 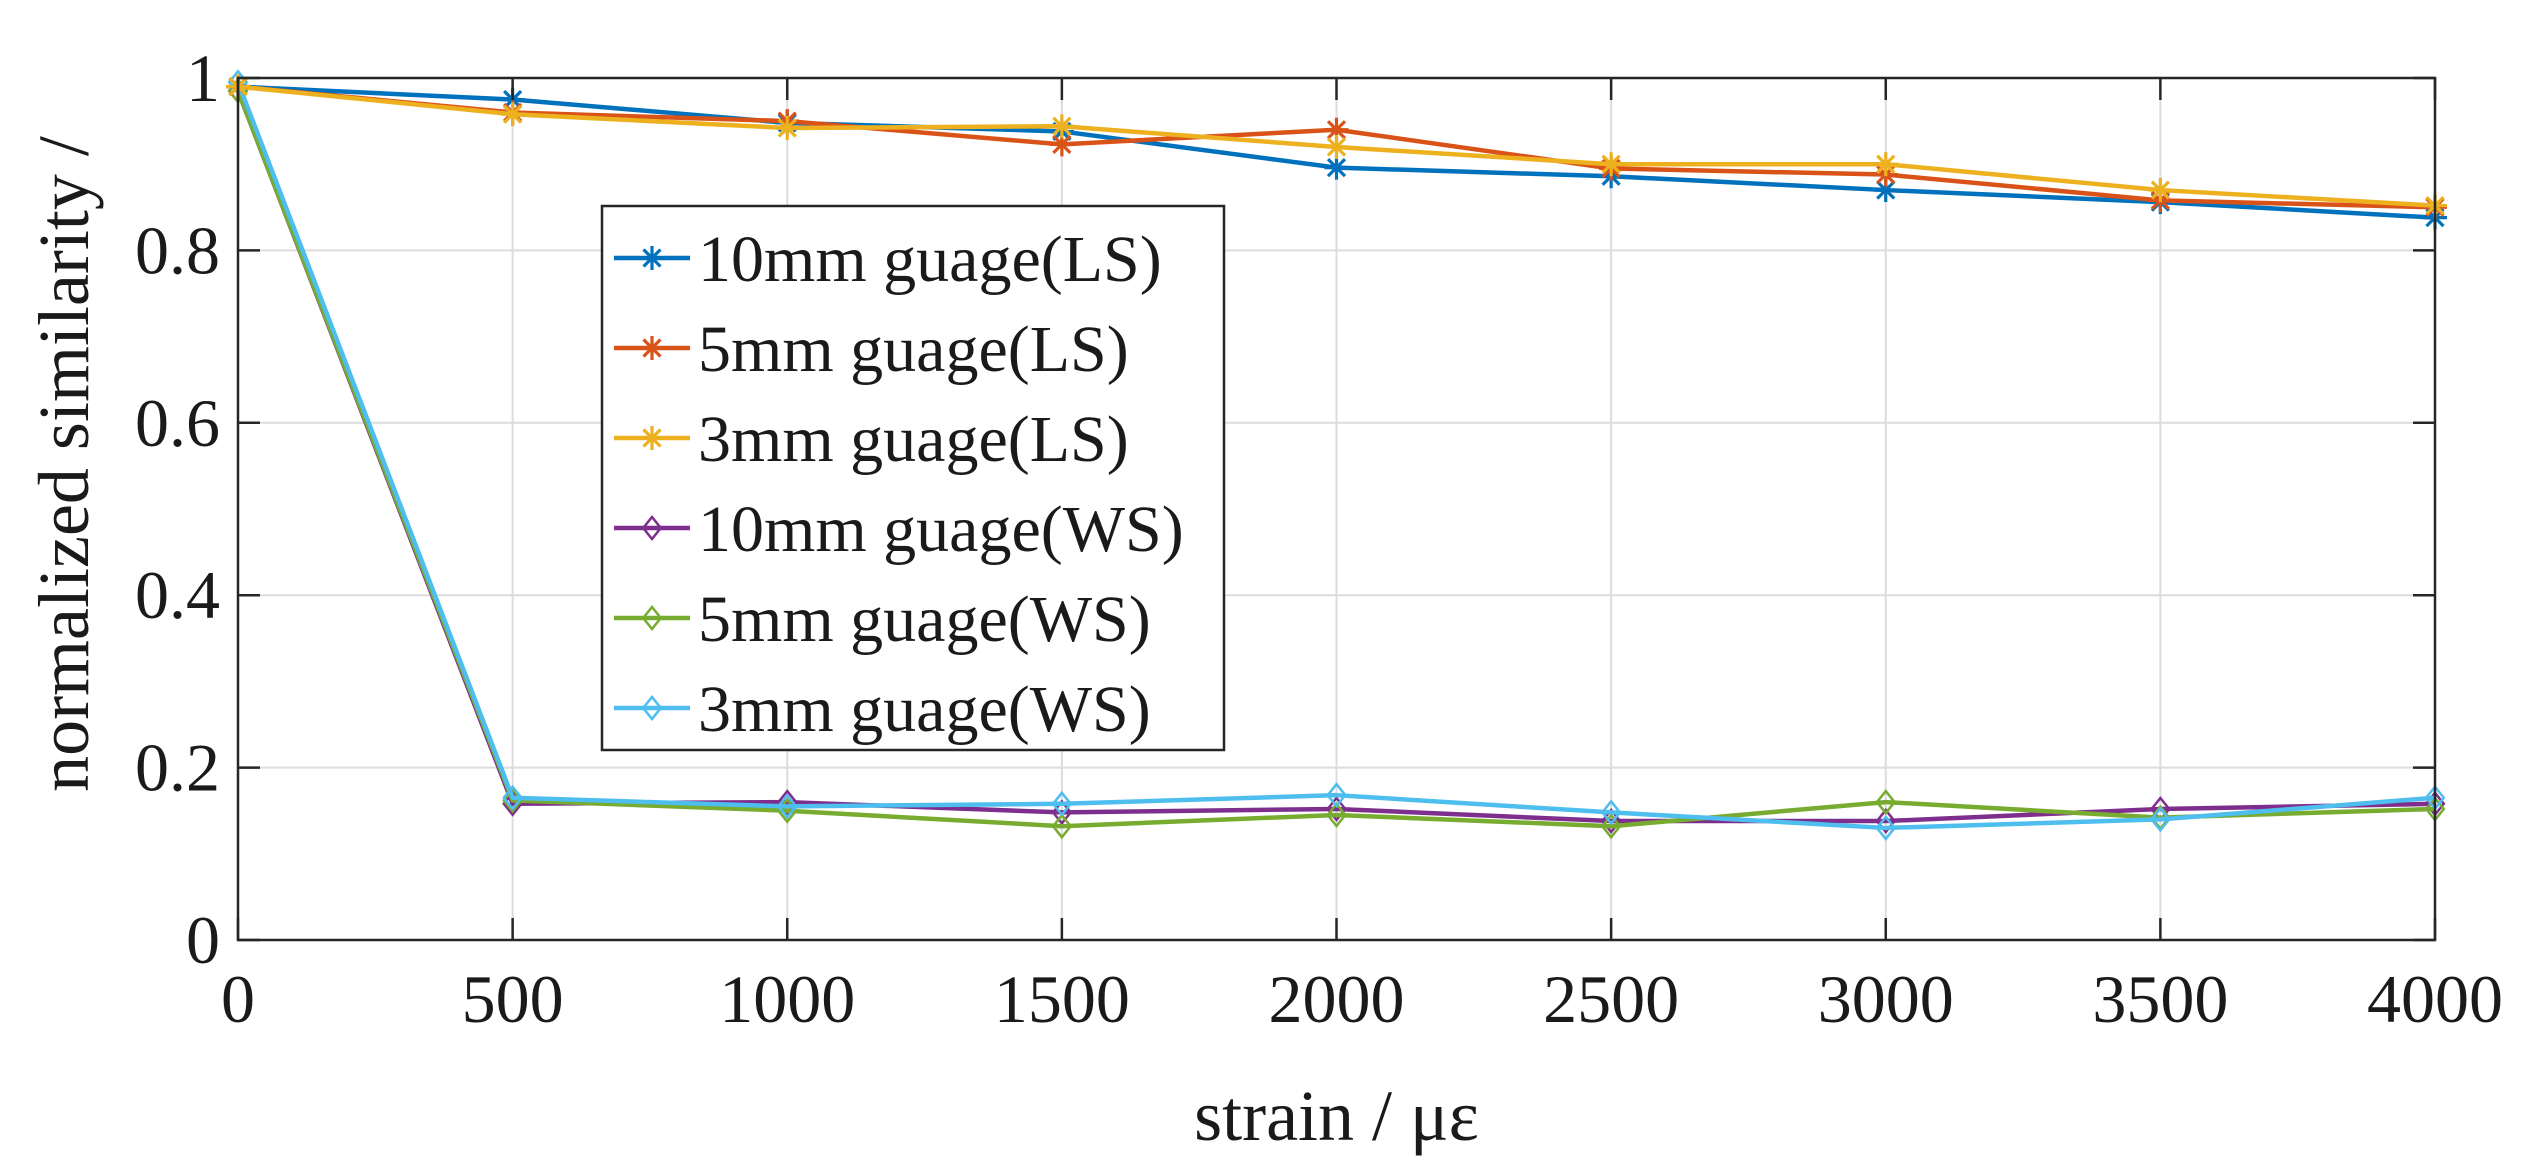 What do you see at coordinates (177, 595) in the screenshot?
I see `y-tick-label: 0.4` at bounding box center [177, 595].